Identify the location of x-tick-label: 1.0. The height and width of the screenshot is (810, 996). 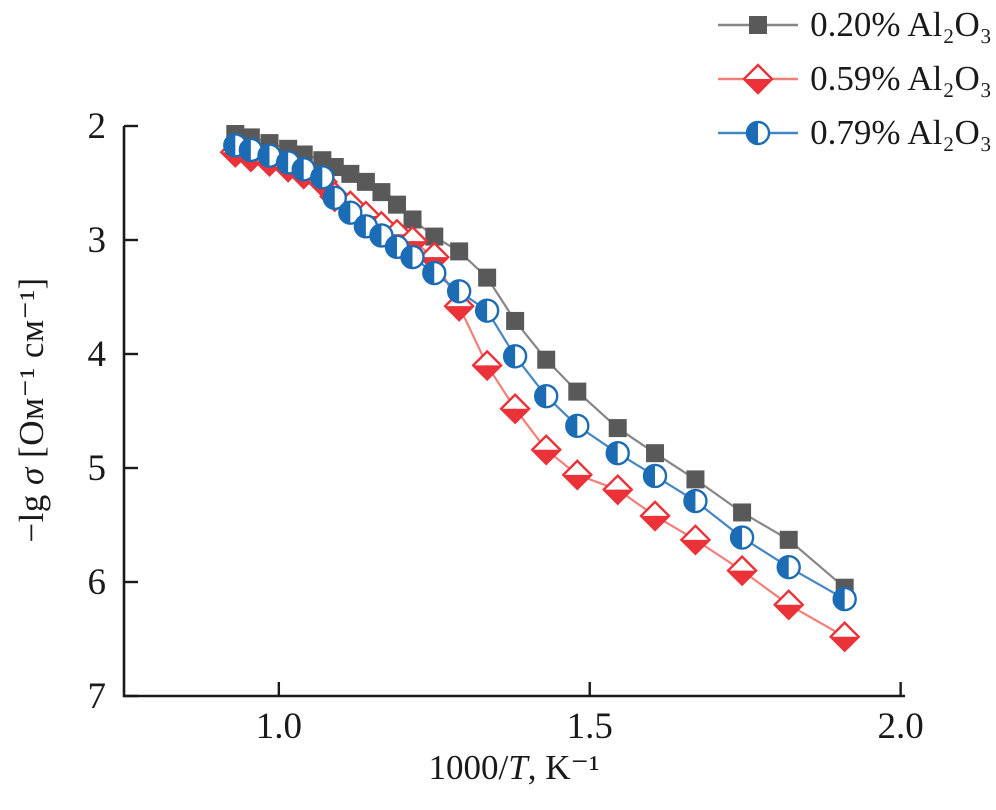
(279, 726).